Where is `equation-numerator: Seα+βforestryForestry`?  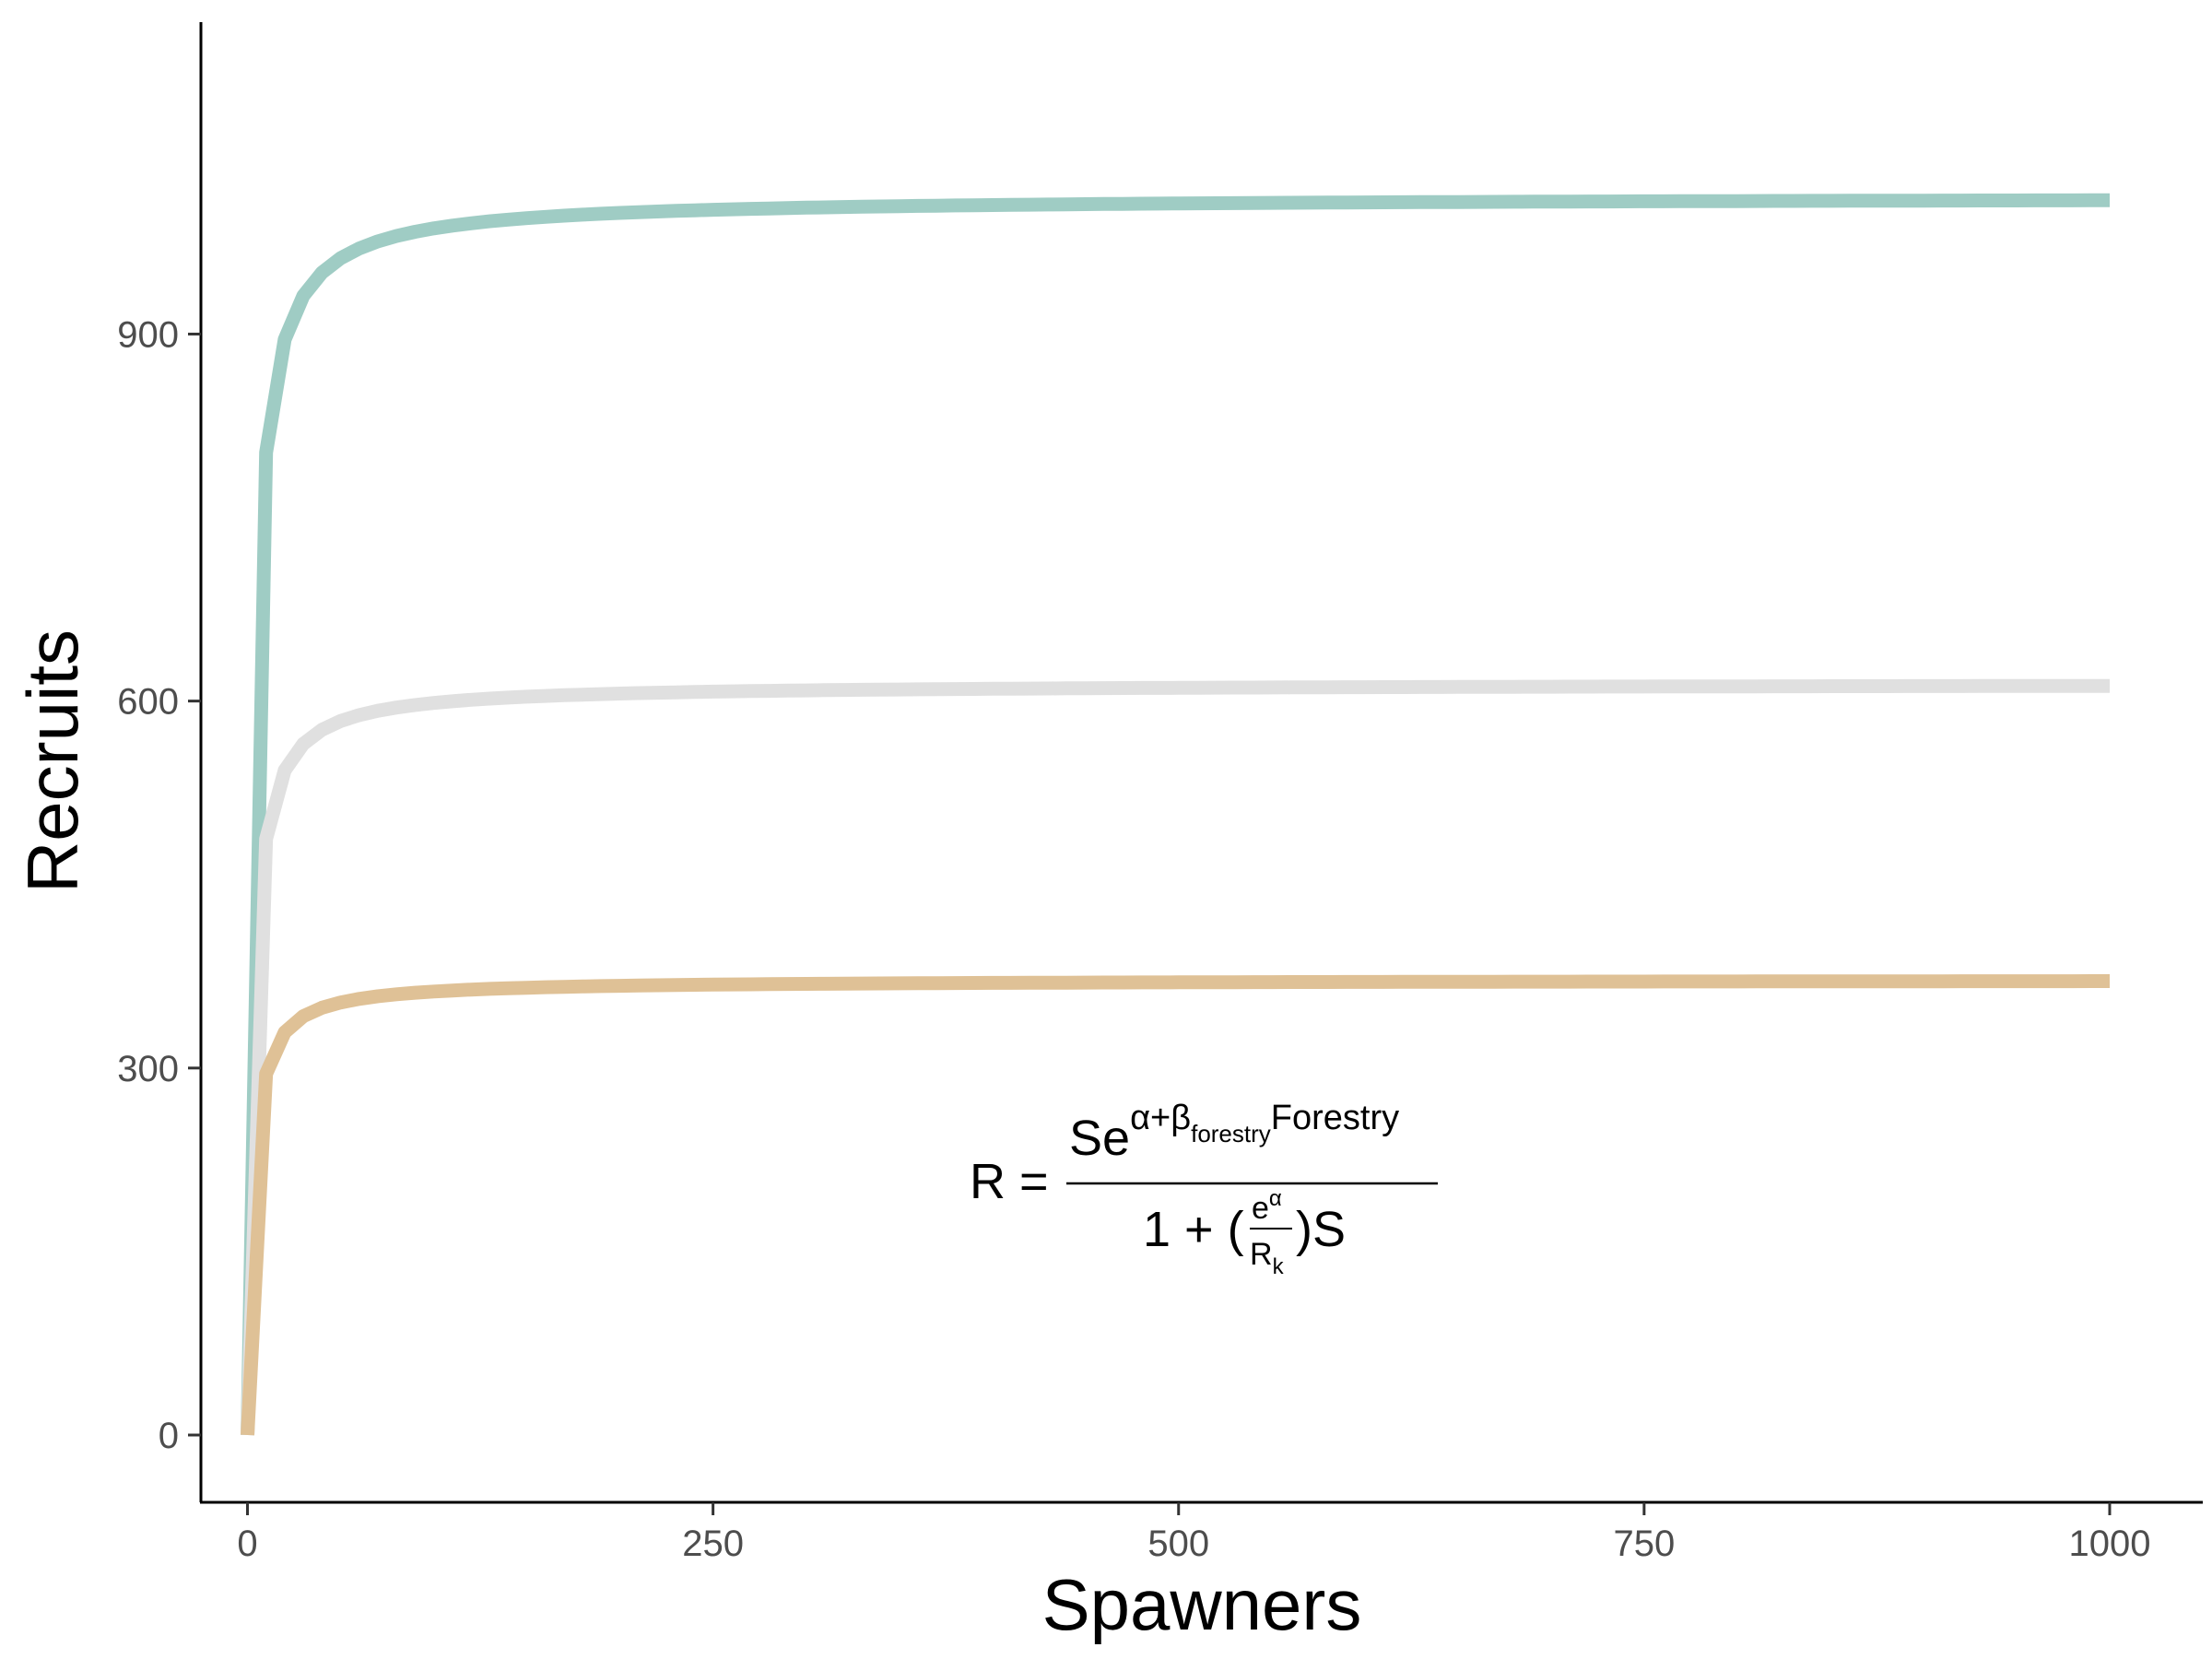
equation-numerator: Seα+βforestryForestry is located at coordinates (1234, 1132).